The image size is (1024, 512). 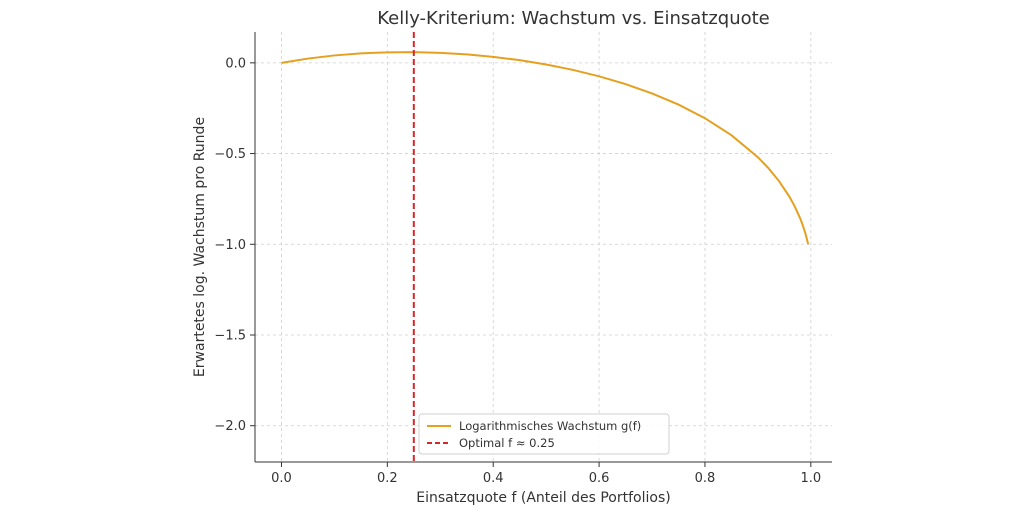 What do you see at coordinates (235, 63) in the screenshot?
I see `y-tick-label-0: 0.0` at bounding box center [235, 63].